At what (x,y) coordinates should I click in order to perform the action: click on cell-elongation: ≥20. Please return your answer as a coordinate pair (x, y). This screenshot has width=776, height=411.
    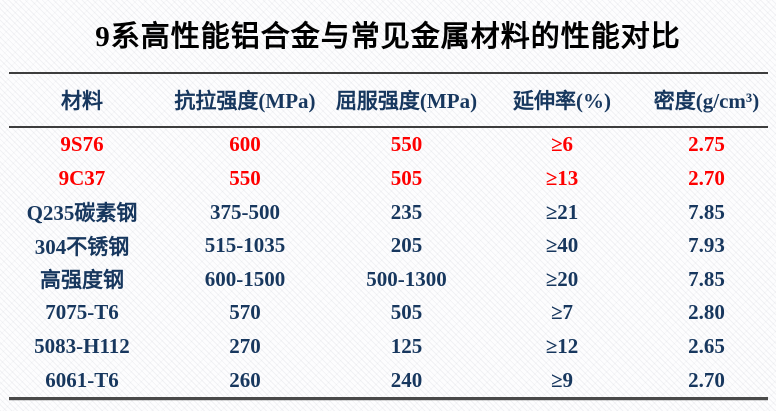
    Looking at the image, I should click on (562, 278).